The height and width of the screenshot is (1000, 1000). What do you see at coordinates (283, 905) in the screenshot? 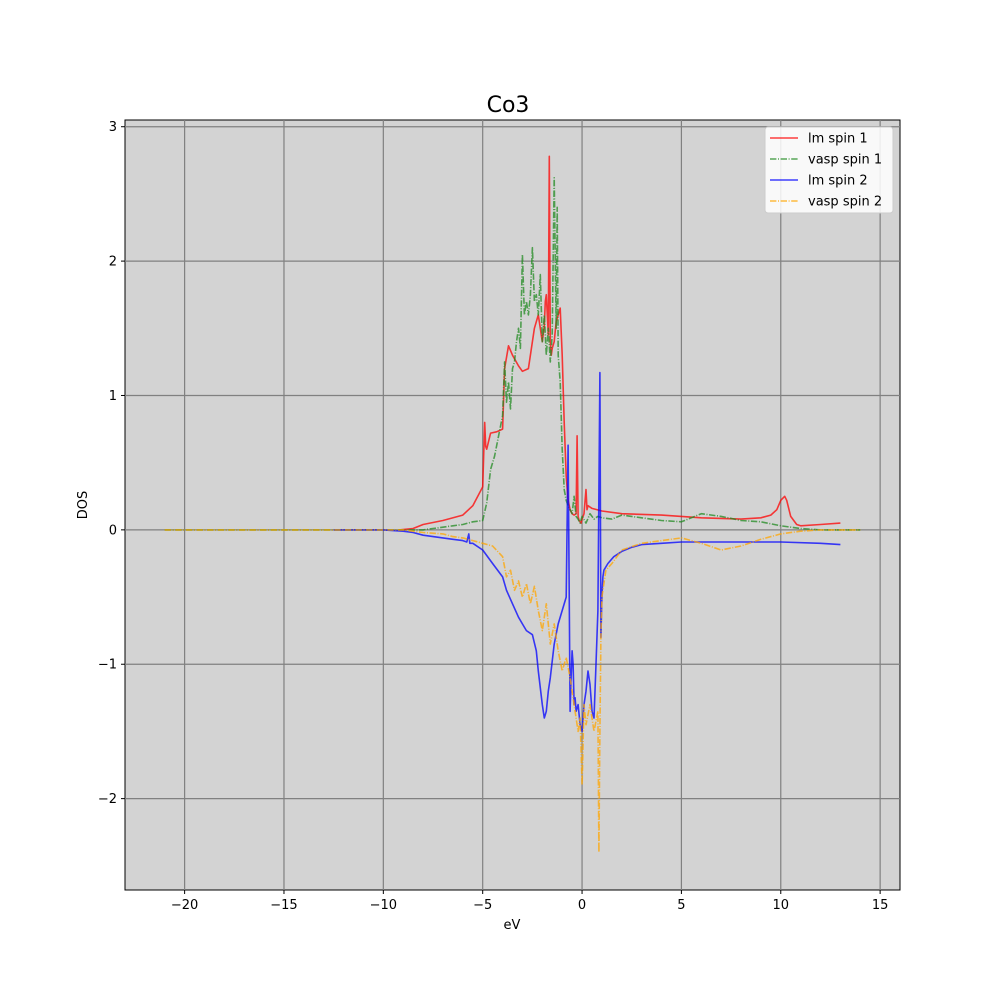
I see `x-tick-label: −15` at bounding box center [283, 905].